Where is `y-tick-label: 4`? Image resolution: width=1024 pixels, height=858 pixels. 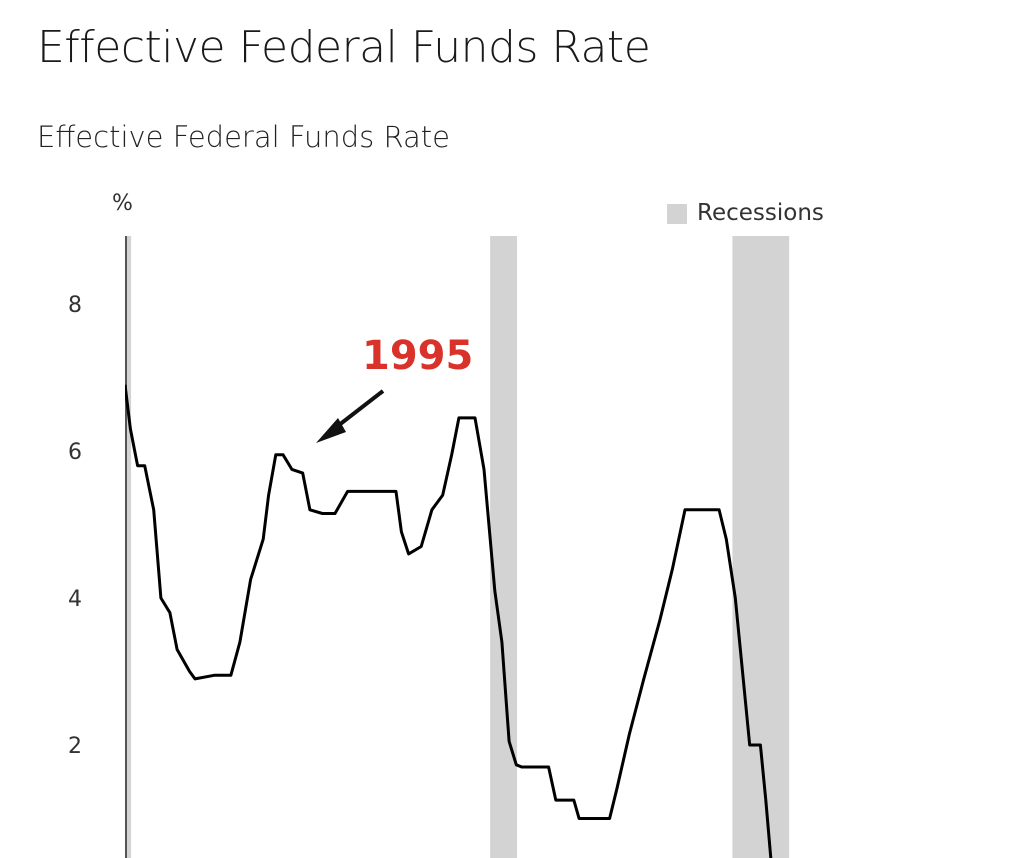 y-tick-label: 4 is located at coordinates (75, 599).